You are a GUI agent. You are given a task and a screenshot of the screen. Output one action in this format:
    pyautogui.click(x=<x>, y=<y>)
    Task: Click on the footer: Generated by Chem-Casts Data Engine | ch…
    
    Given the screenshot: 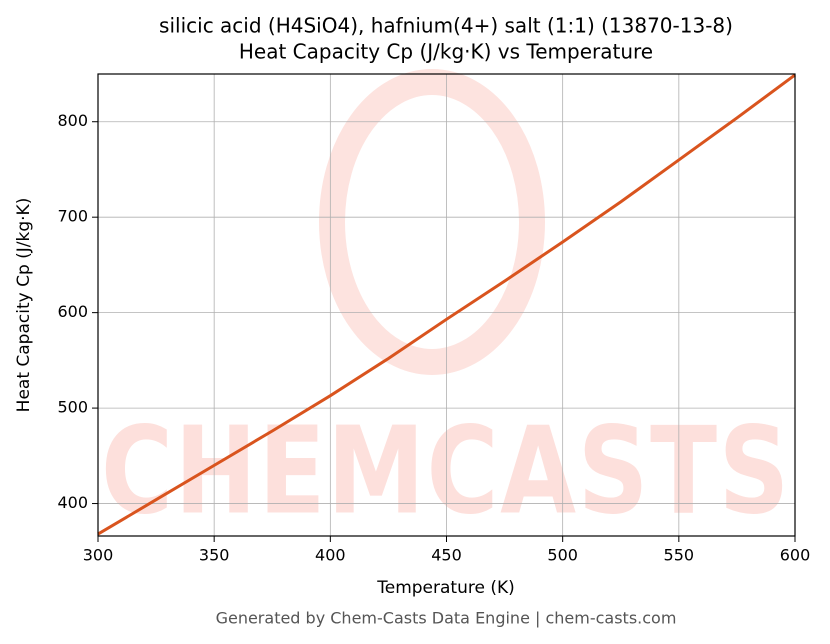 What is the action you would take?
    pyautogui.click(x=446, y=618)
    